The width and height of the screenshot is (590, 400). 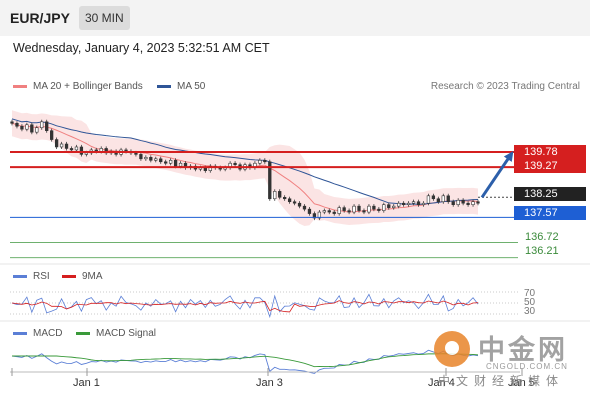 What do you see at coordinates (88, 86) in the screenshot?
I see `legend-bollinger-label: MA 20 + Bollinger Bands` at bounding box center [88, 86].